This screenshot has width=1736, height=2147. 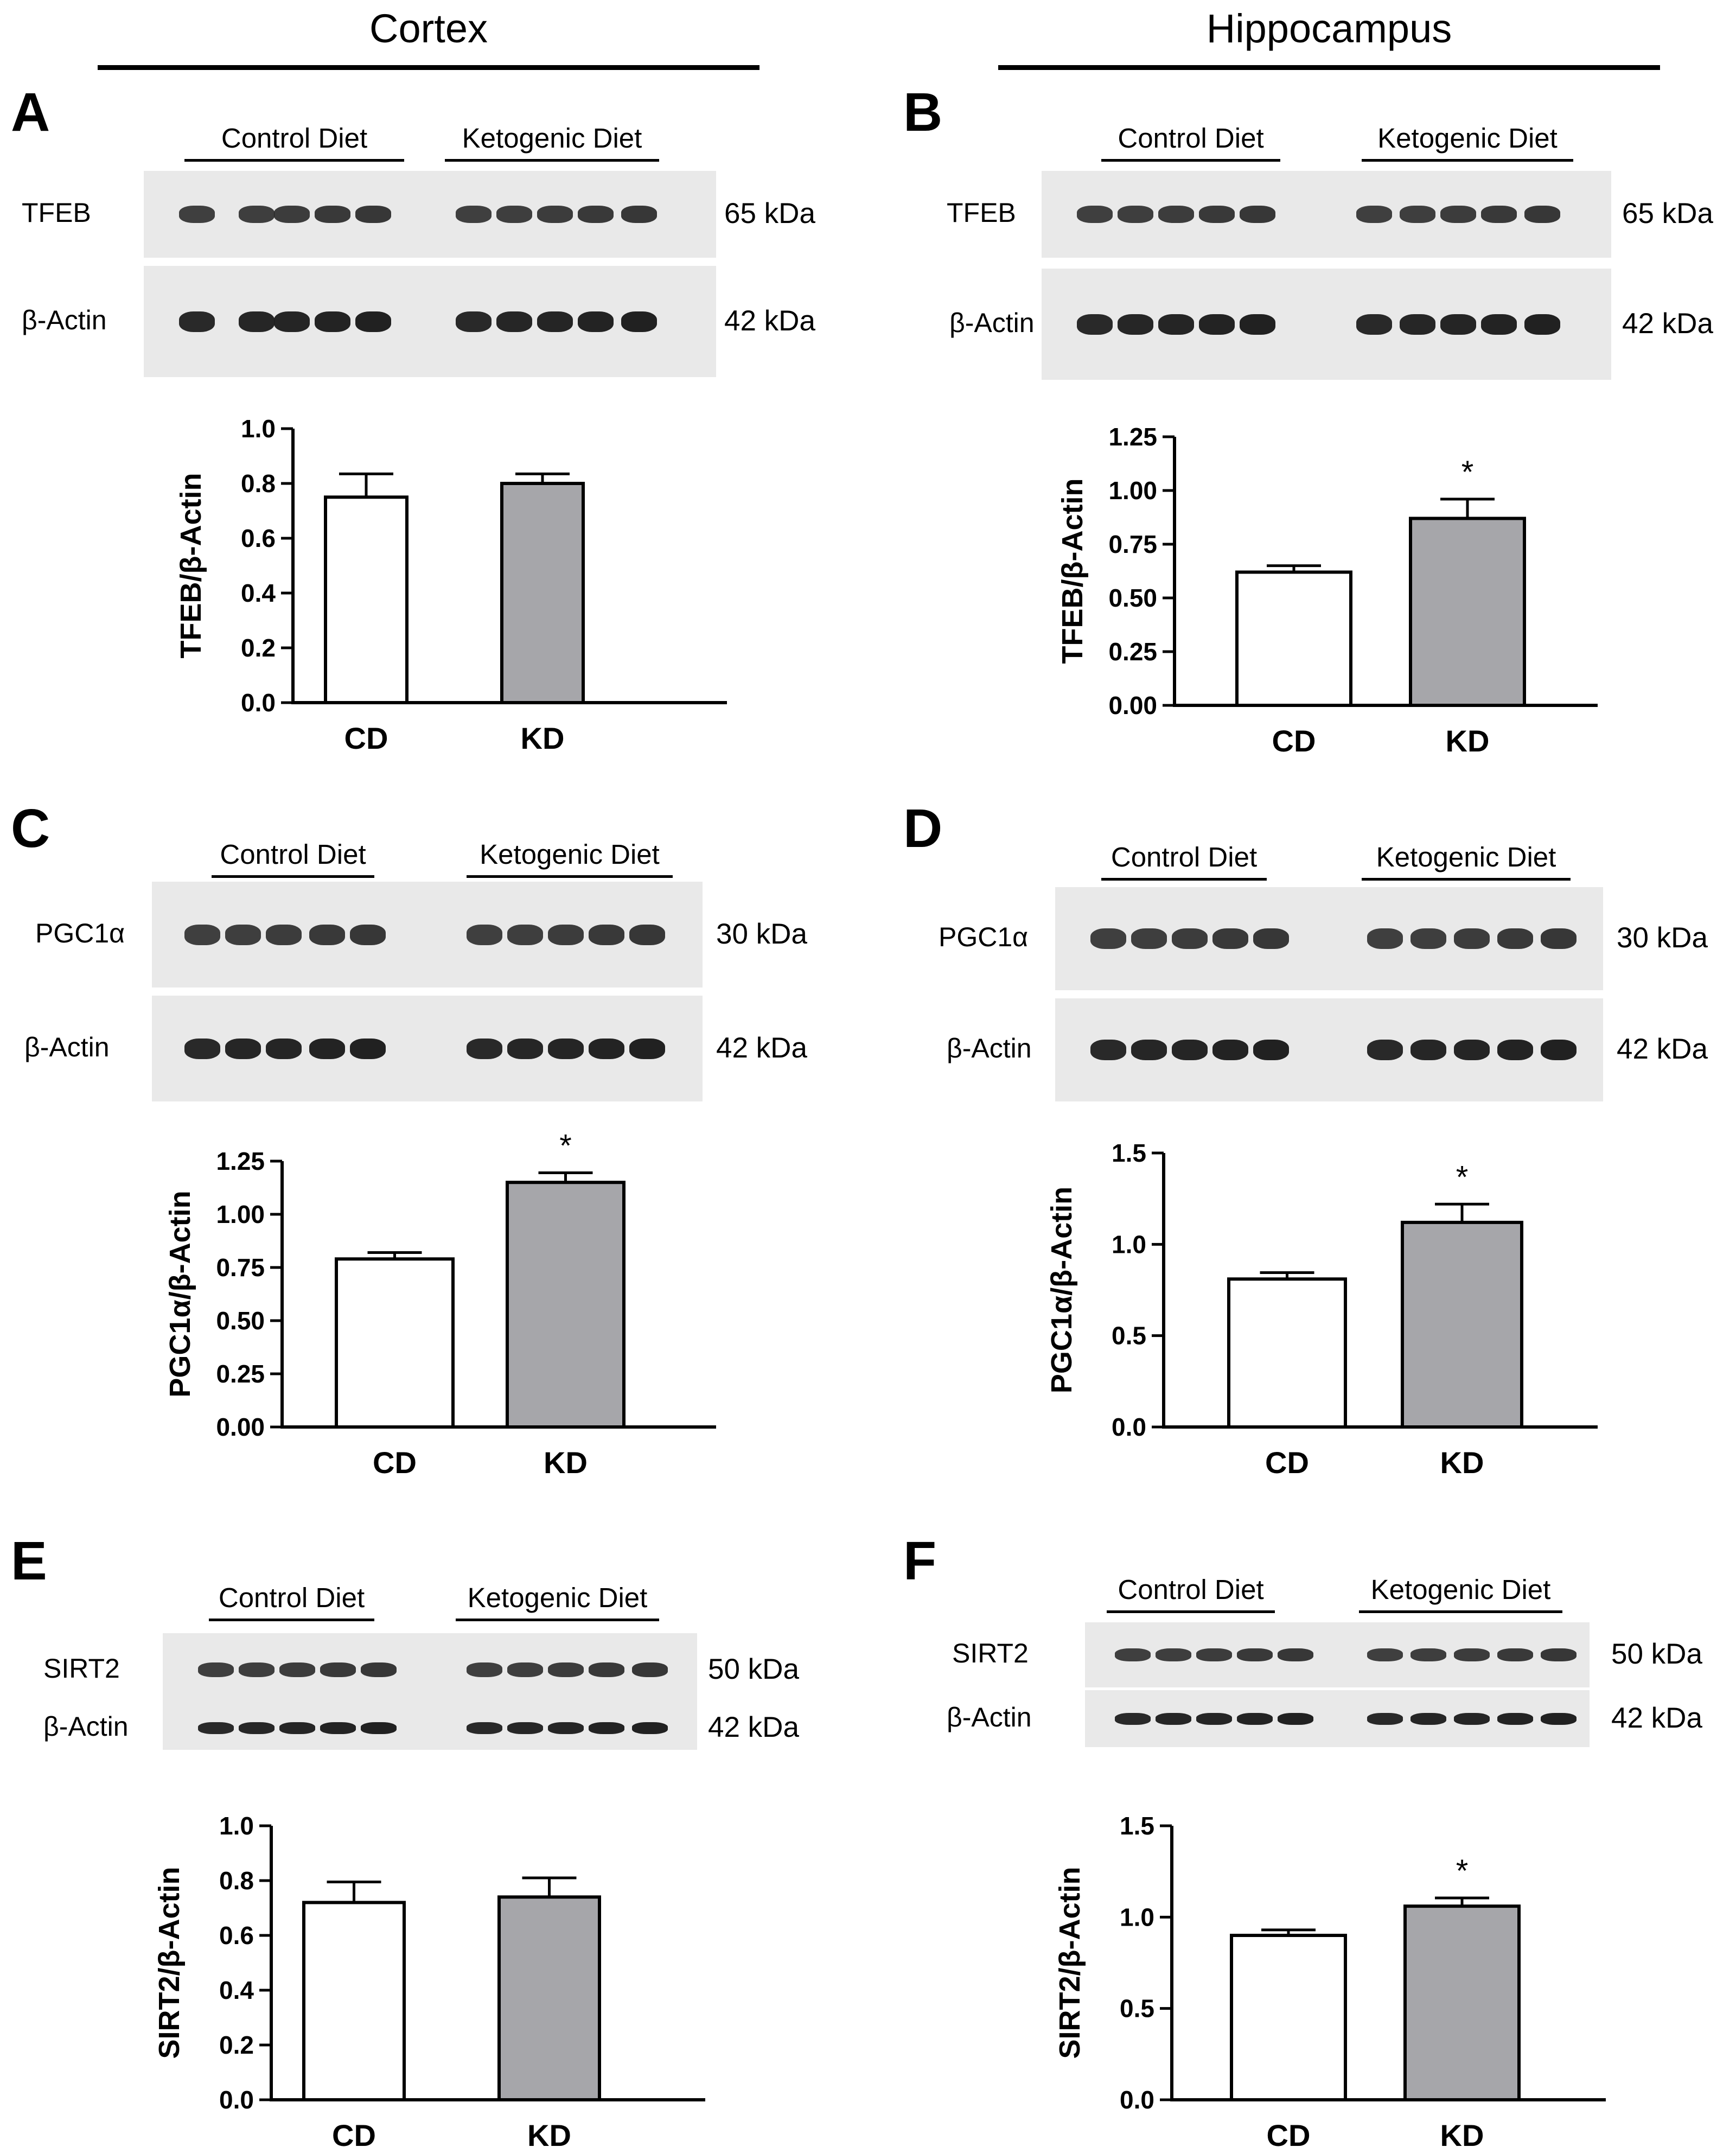 I want to click on y-tick-label-c: 0.50, so click(x=240, y=1321).